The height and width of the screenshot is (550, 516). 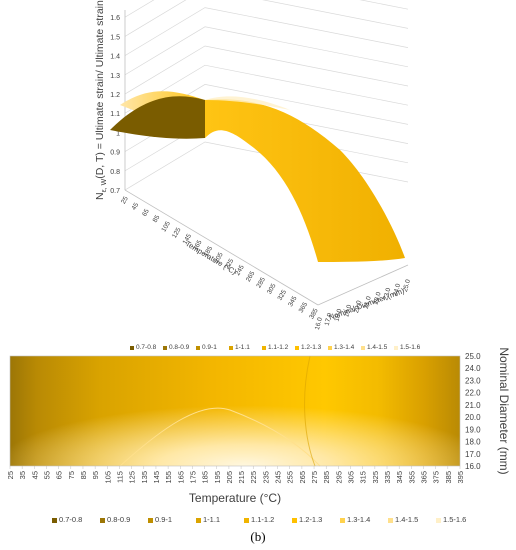 What do you see at coordinates (177, 232) in the screenshot?
I see `temperature-tick-label-3d: 125` at bounding box center [177, 232].